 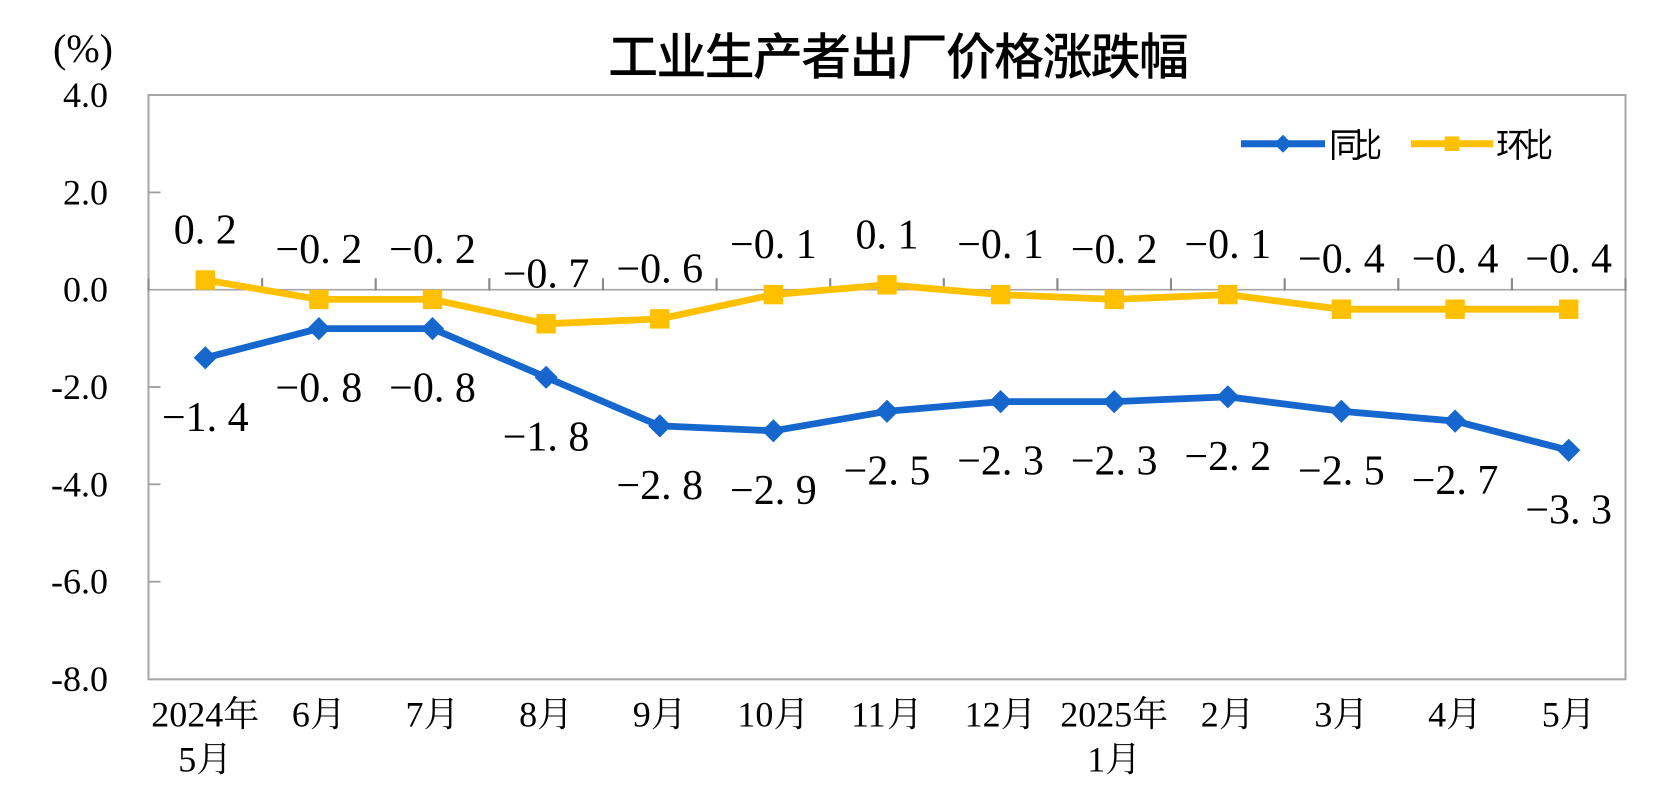 I want to click on svg-text: −2. 2, so click(x=1227, y=457).